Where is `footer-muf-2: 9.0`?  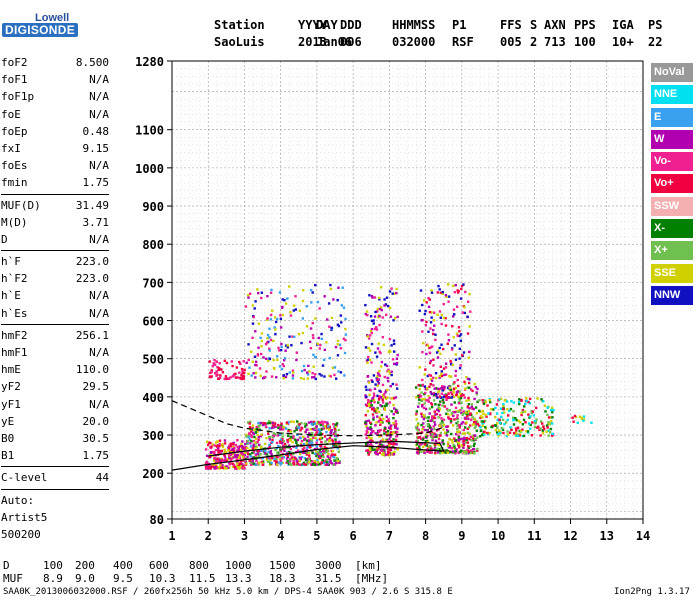
footer-muf-2: 9.0 is located at coordinates (85, 578).